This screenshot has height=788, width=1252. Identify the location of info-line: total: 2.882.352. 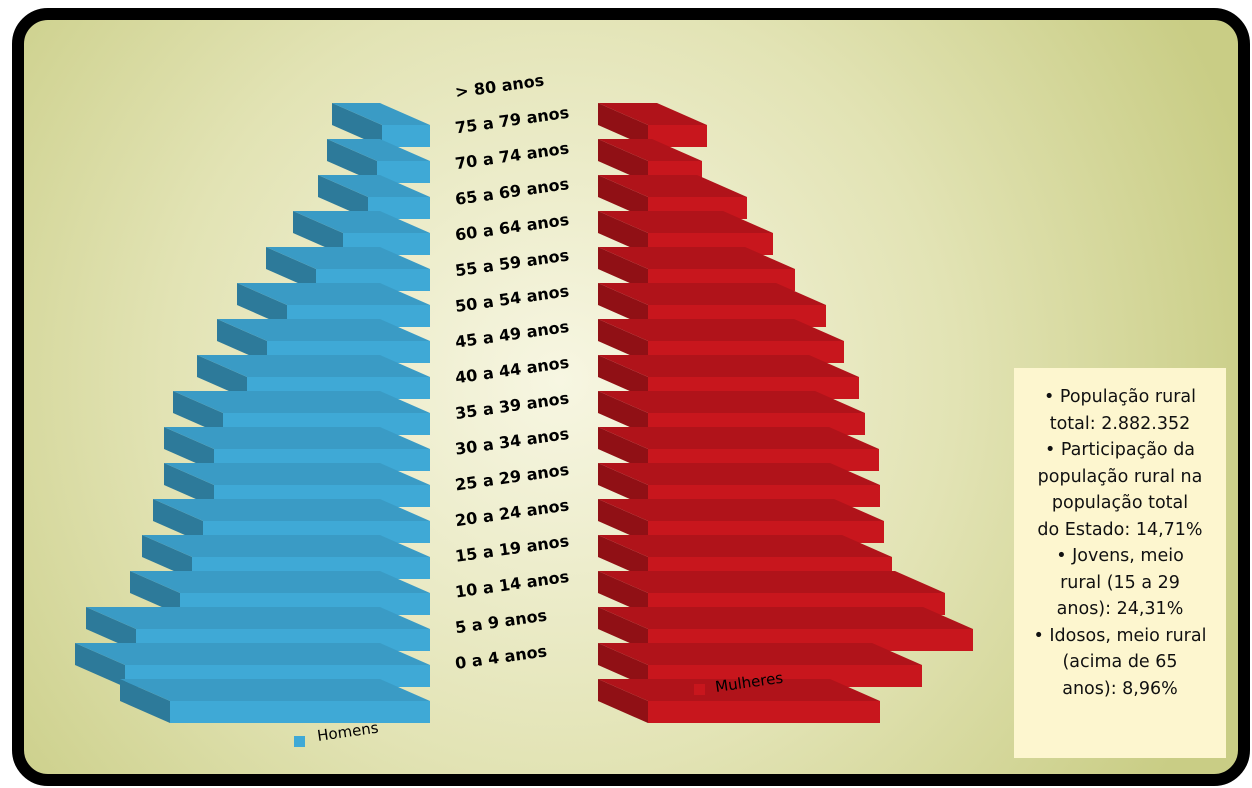
(1120, 423).